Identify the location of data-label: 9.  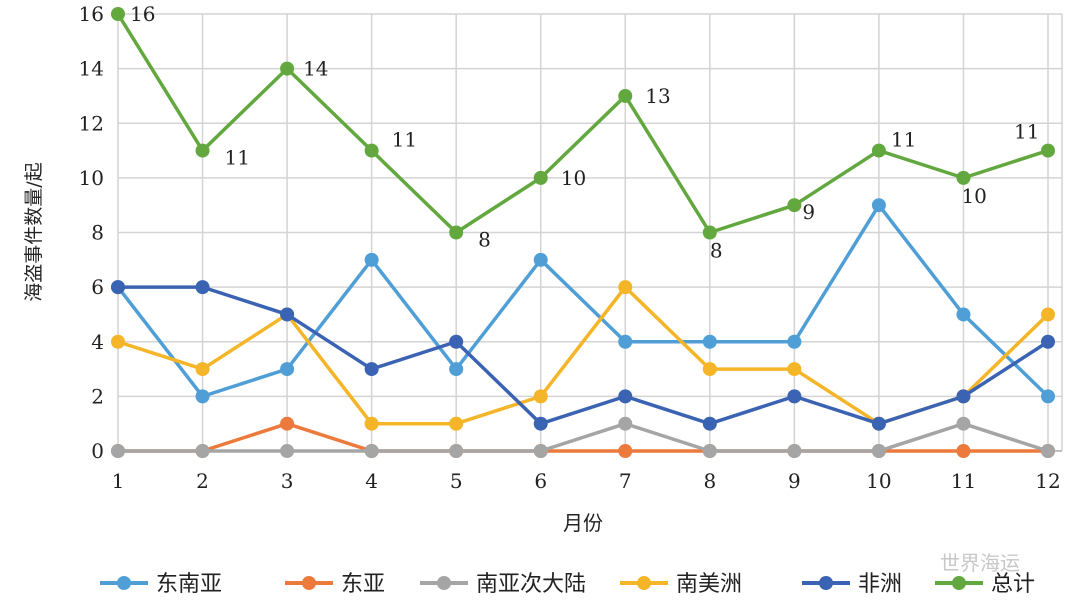
(808, 212).